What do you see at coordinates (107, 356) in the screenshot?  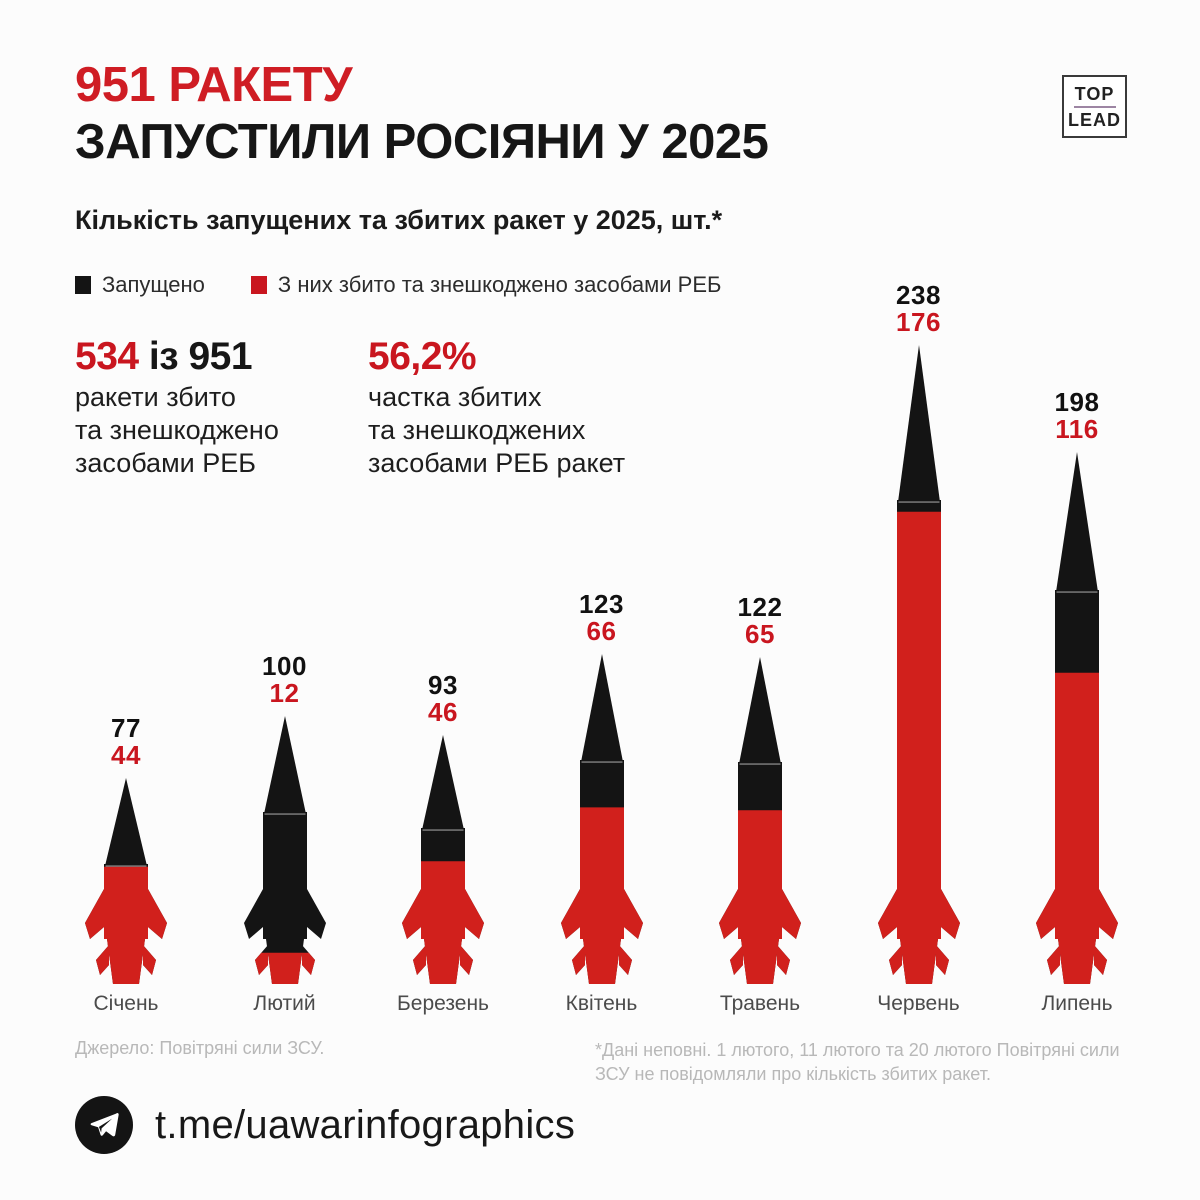 I see `stat-value-red: 534` at bounding box center [107, 356].